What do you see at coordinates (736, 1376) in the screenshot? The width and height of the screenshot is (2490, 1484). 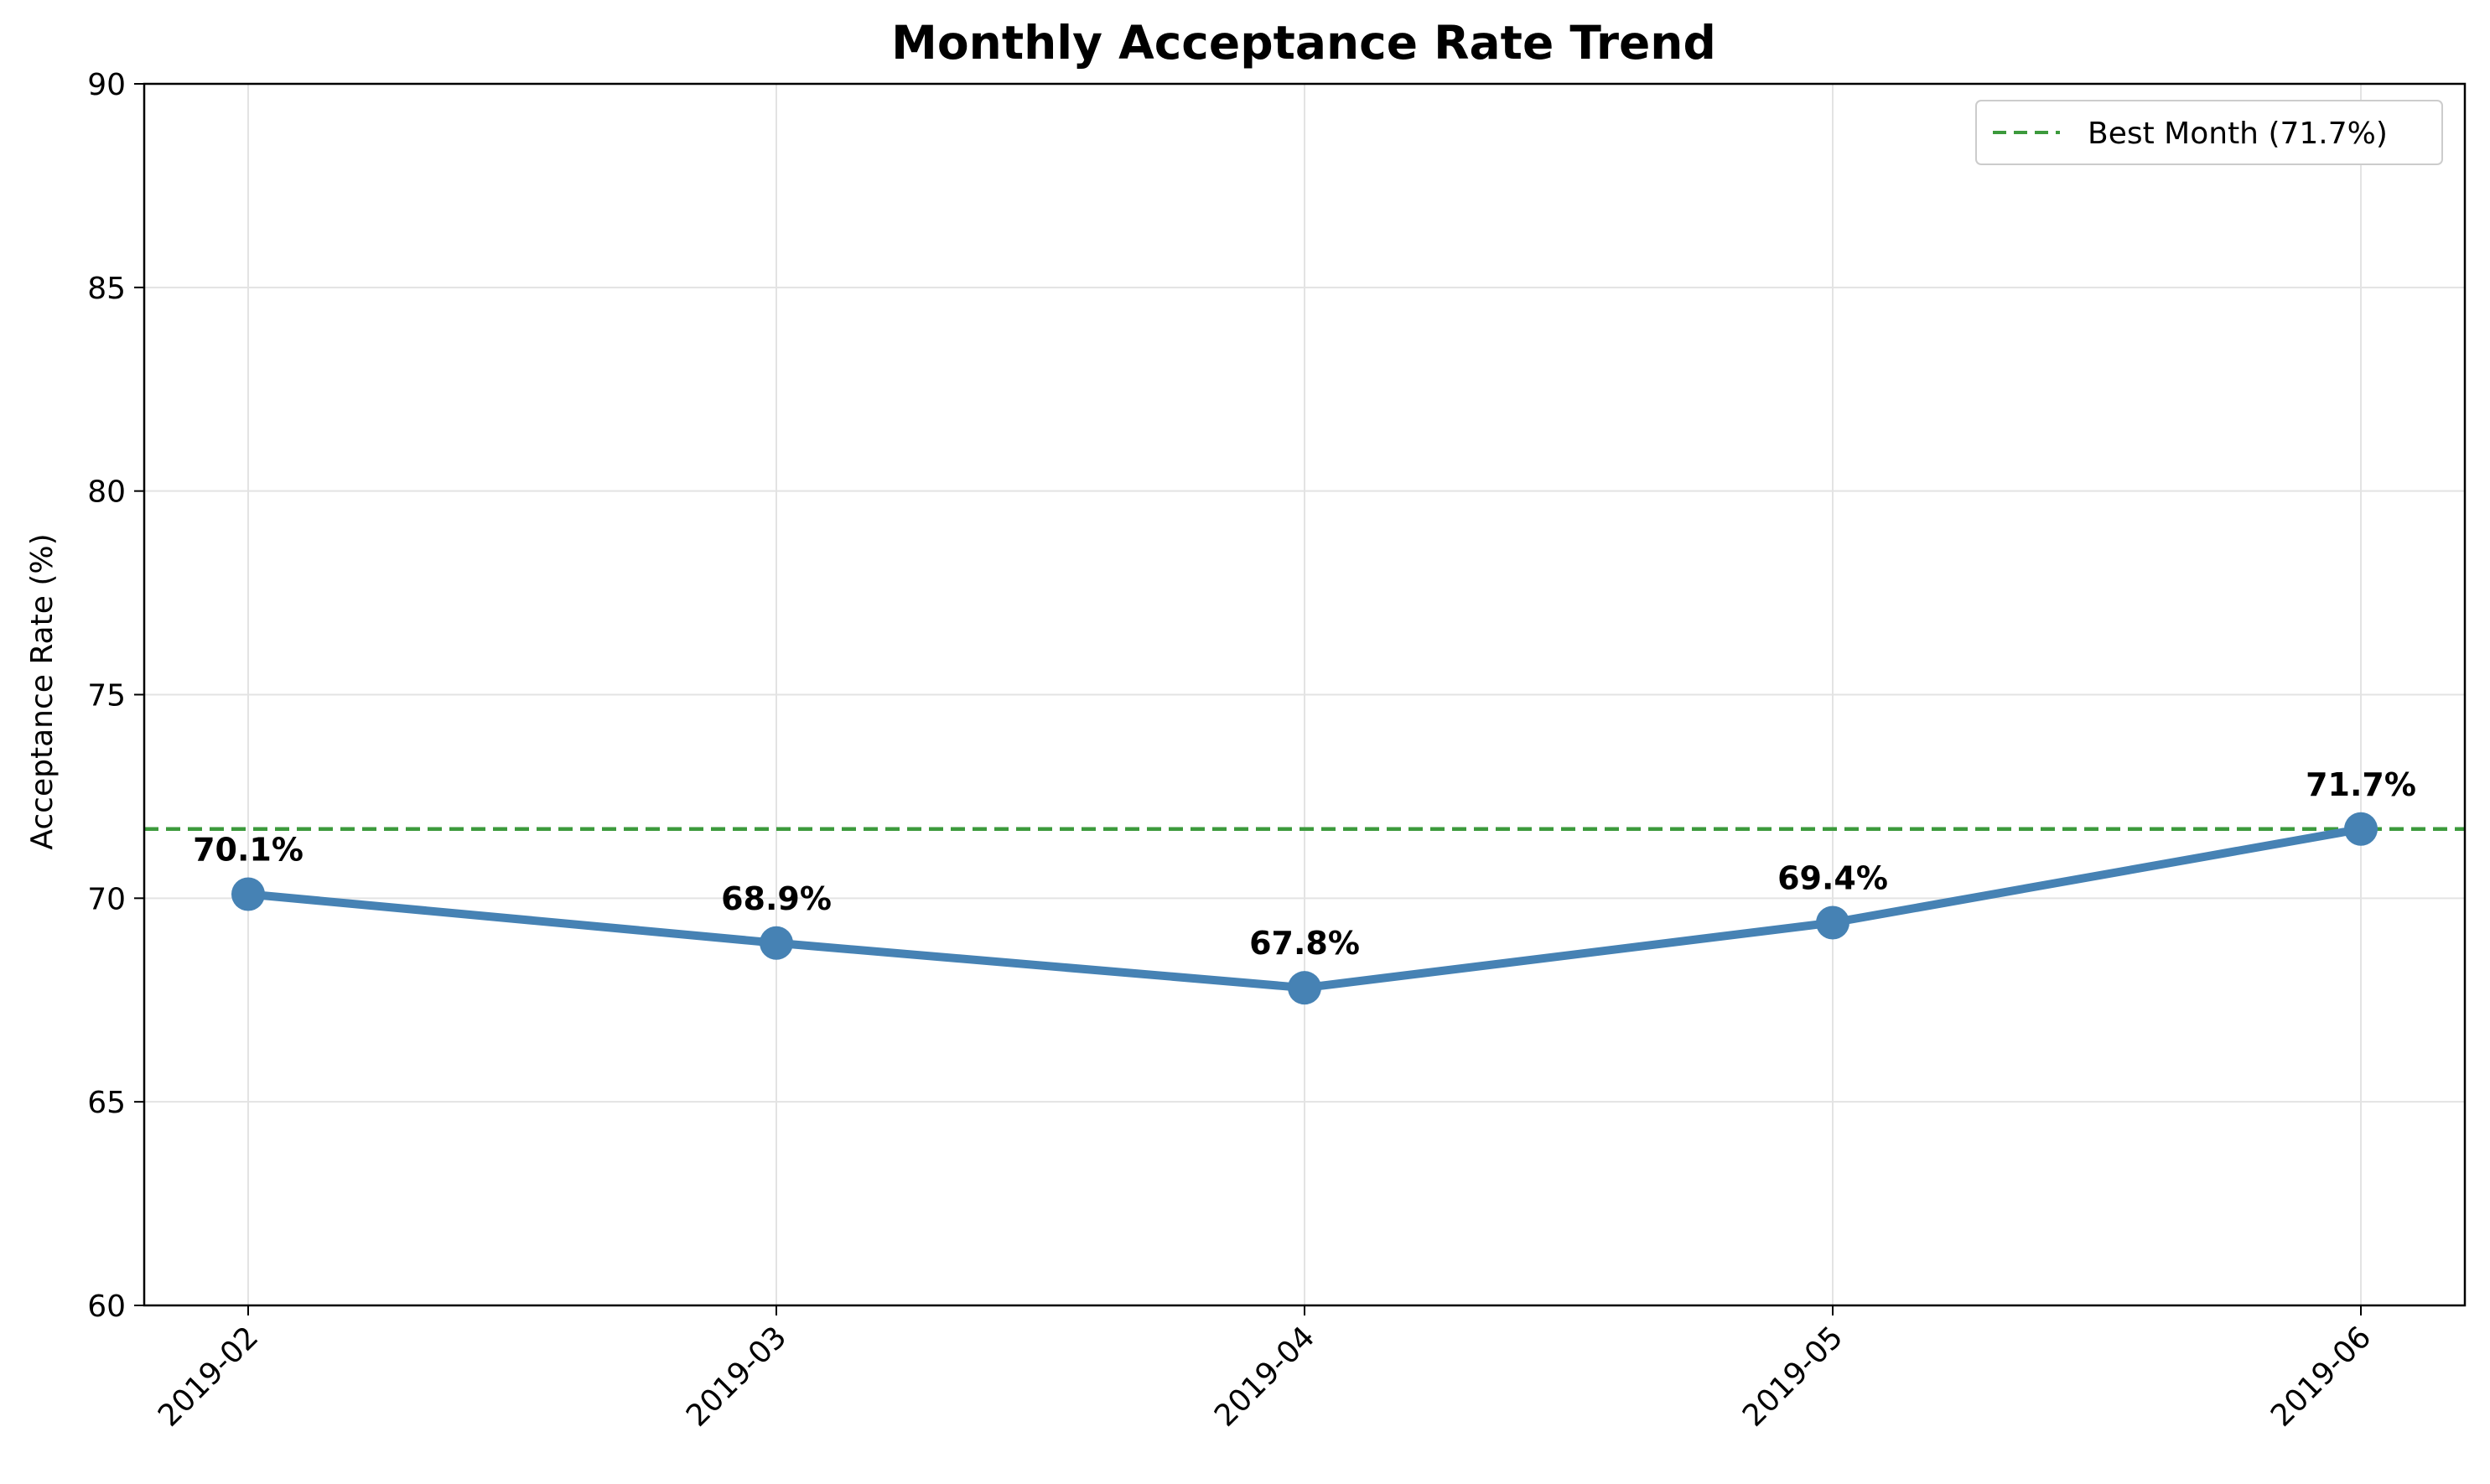 I see `x-tick-label: 2019-03` at bounding box center [736, 1376].